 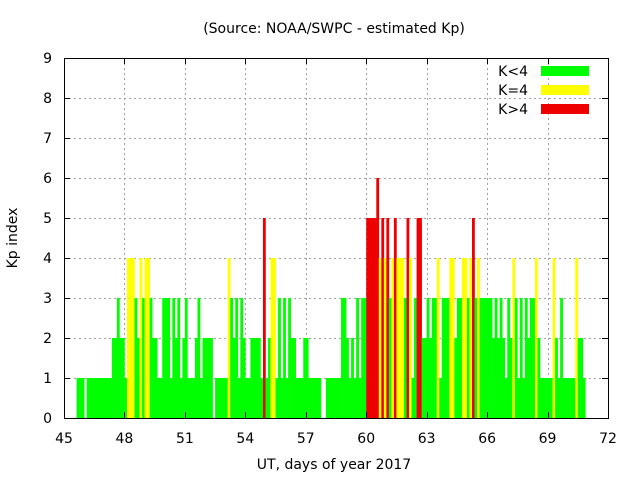 I want to click on x-tick-label: 72, so click(x=608, y=439).